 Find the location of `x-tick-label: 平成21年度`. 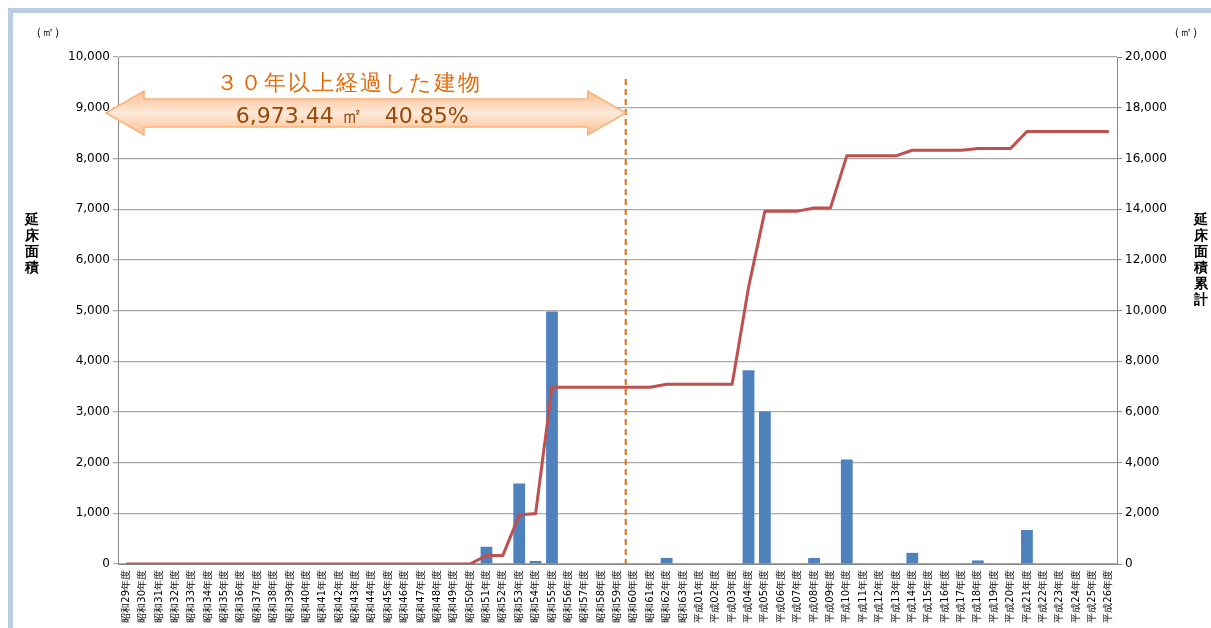

x-tick-label: 平成21年度 is located at coordinates (1026, 596).